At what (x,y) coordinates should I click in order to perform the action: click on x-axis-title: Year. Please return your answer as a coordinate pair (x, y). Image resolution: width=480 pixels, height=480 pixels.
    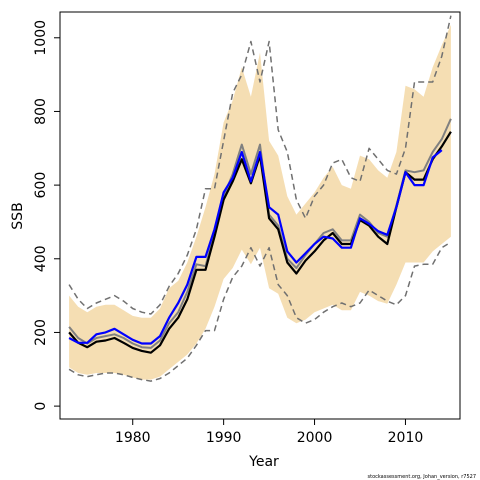
    Looking at the image, I should click on (263, 462).